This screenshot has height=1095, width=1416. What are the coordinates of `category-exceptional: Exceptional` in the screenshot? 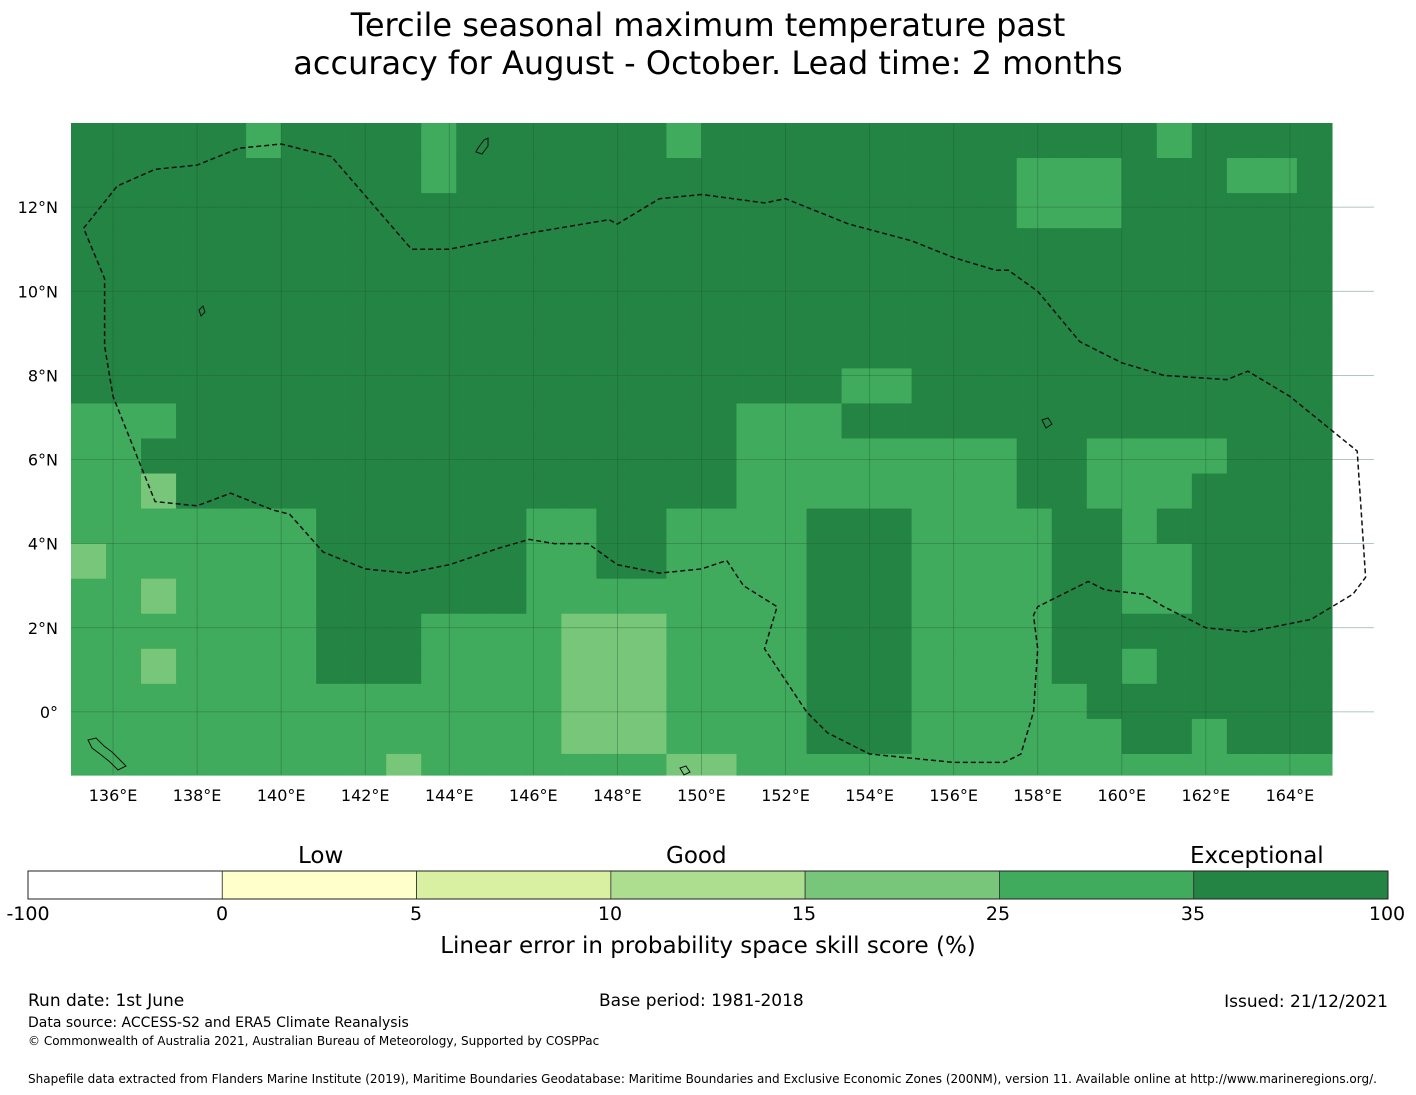 It's located at (1257, 856).